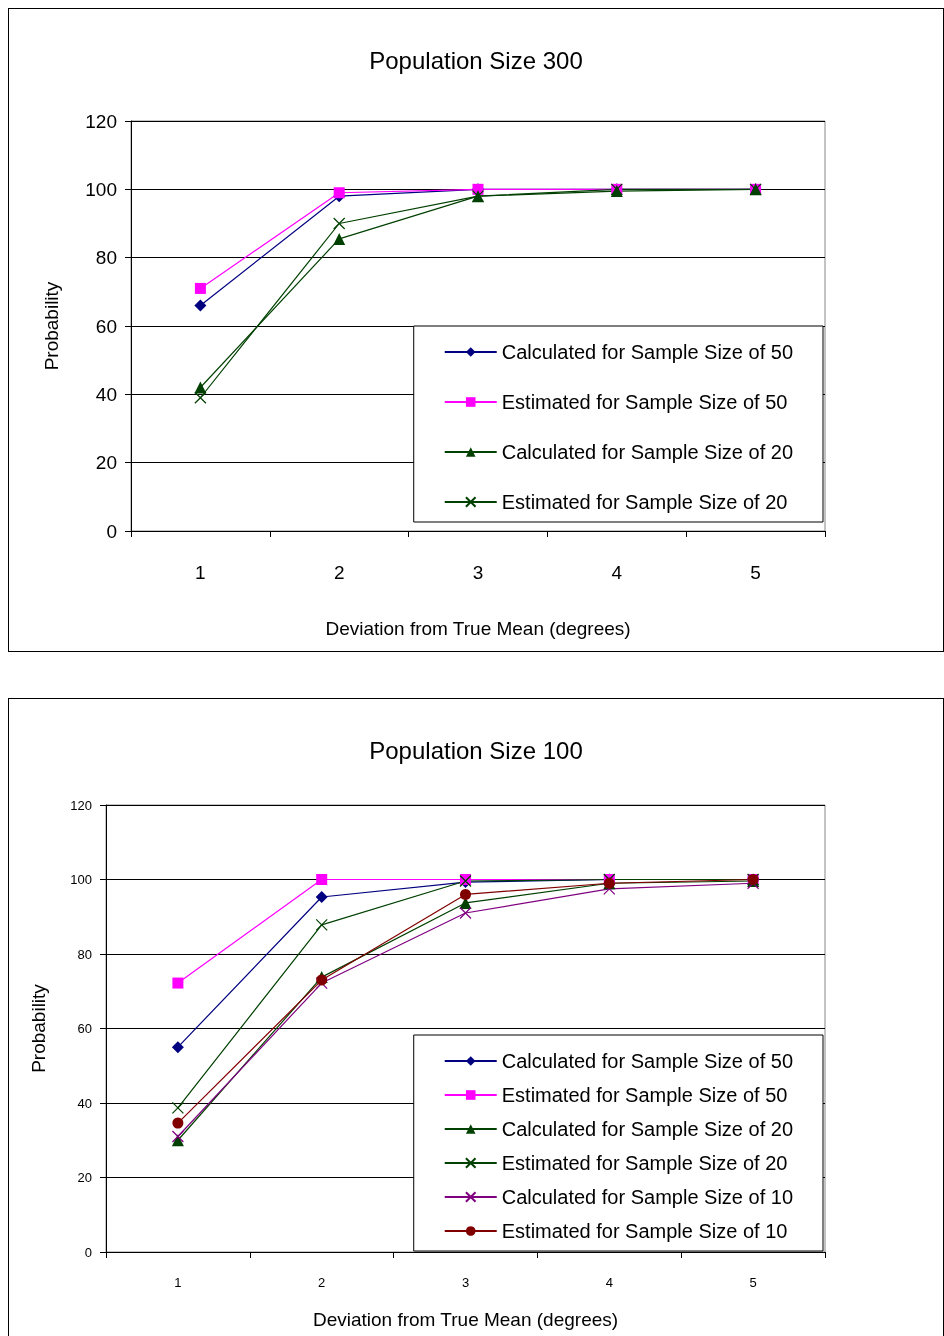  Describe the element at coordinates (476, 60) in the screenshot. I see `chart-title: Population Size 300` at that location.